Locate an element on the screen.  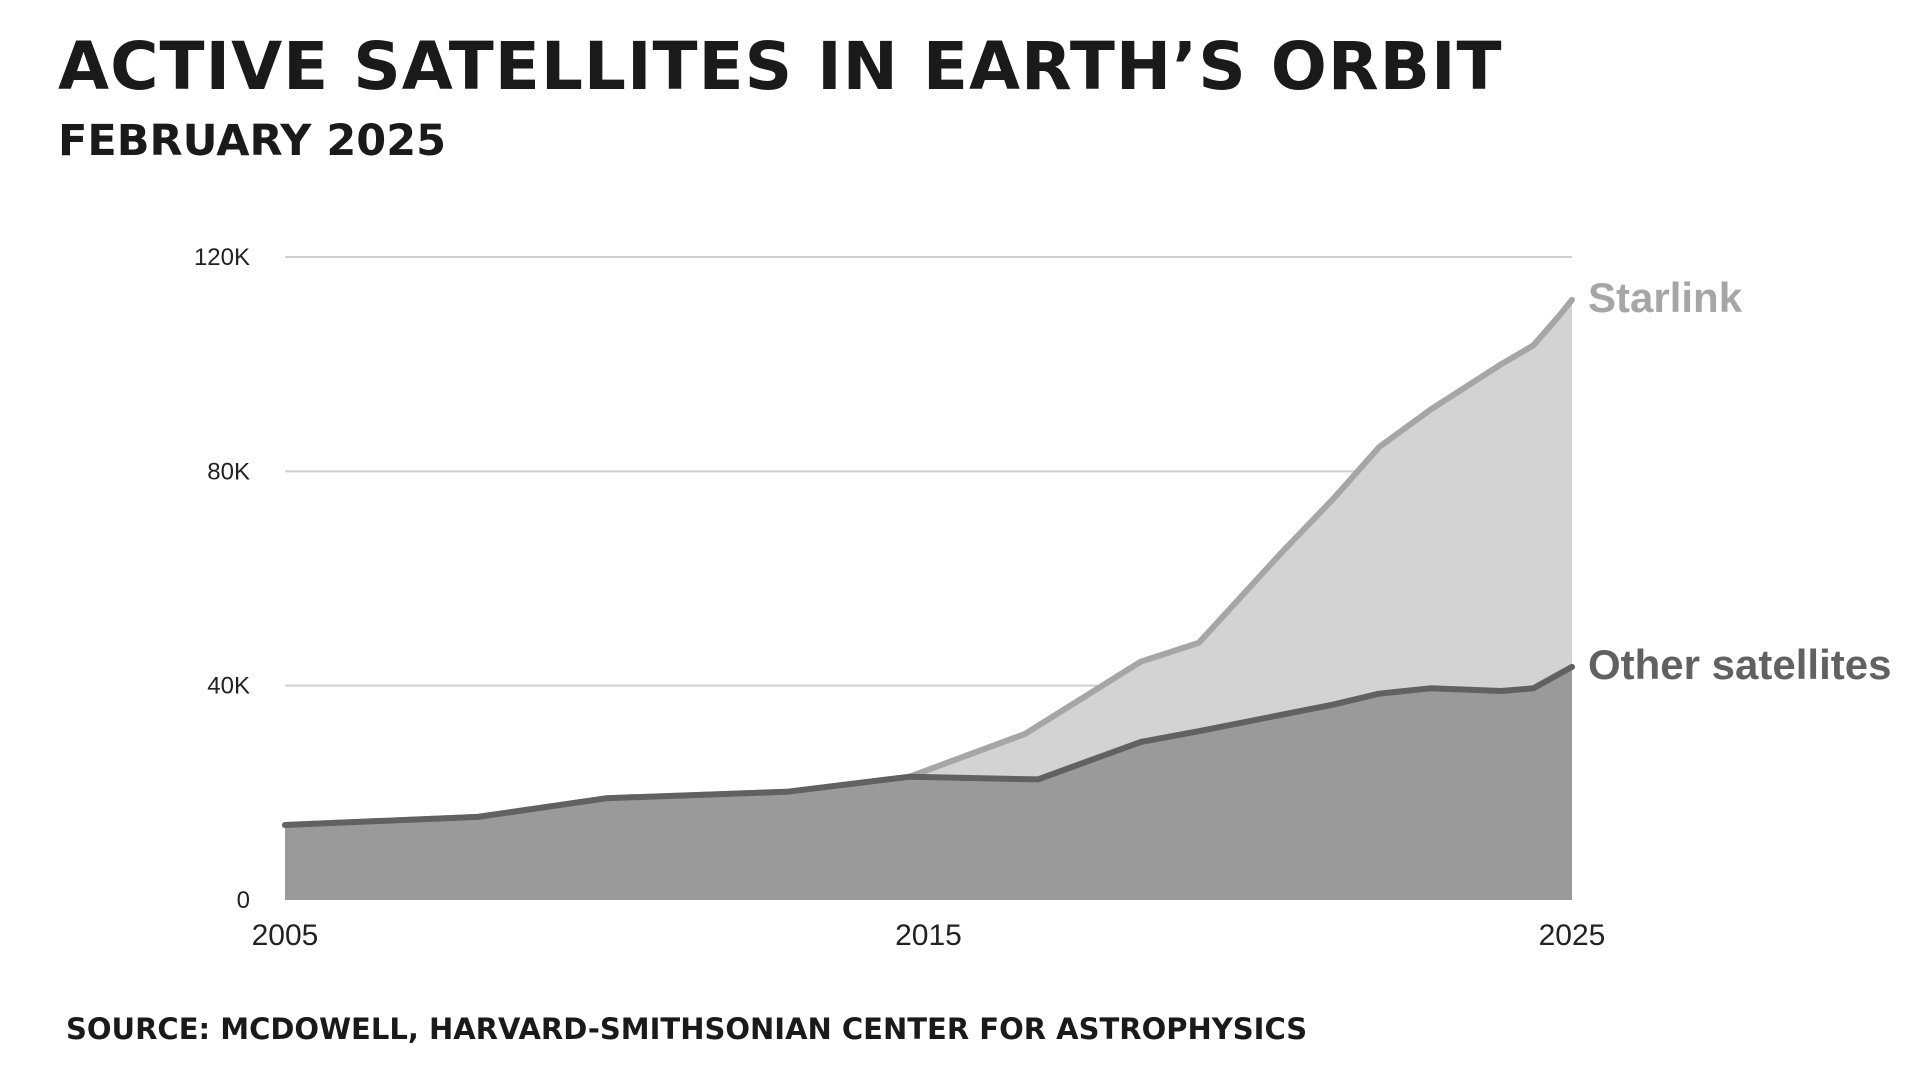
area-other-satellites is located at coordinates (928, 783).